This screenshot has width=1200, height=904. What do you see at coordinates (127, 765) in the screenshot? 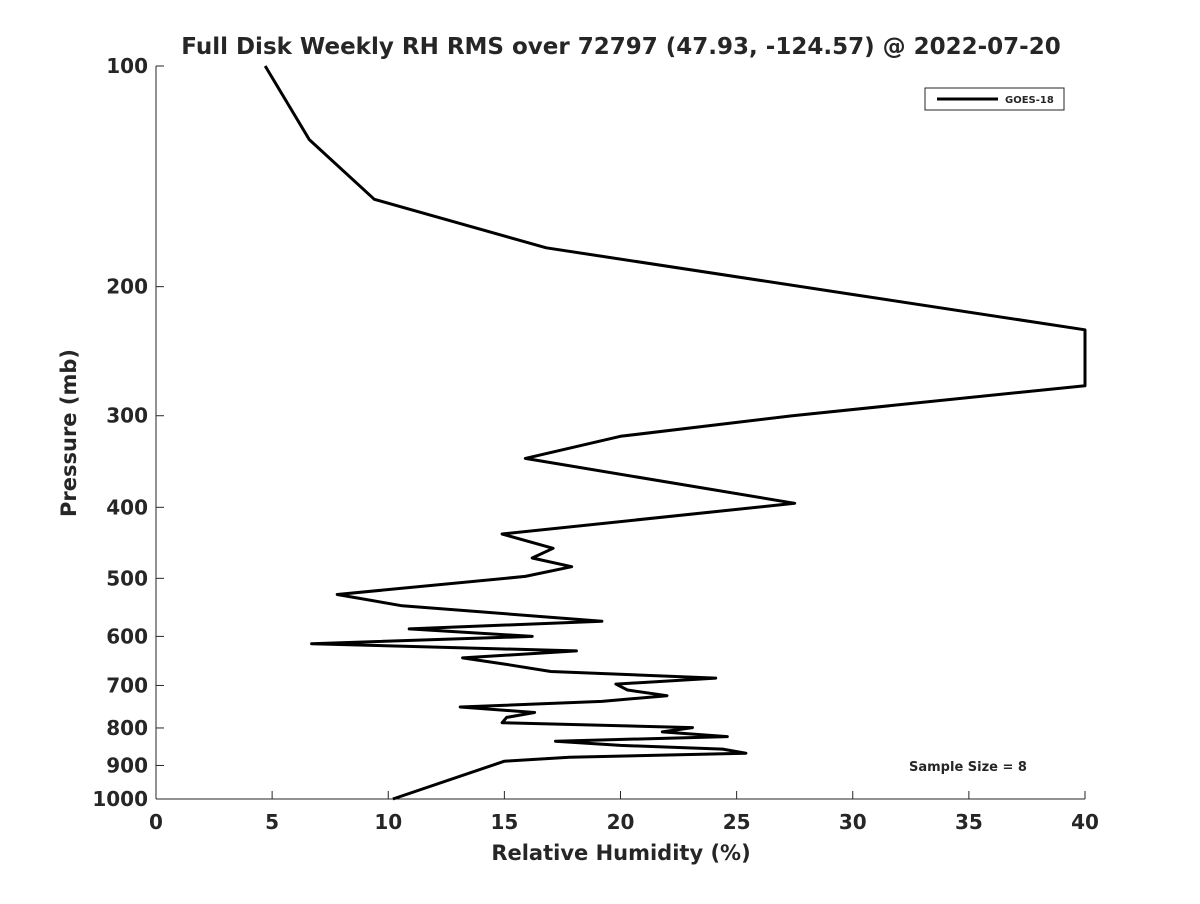
I see `y-tick-label: 900` at bounding box center [127, 765].